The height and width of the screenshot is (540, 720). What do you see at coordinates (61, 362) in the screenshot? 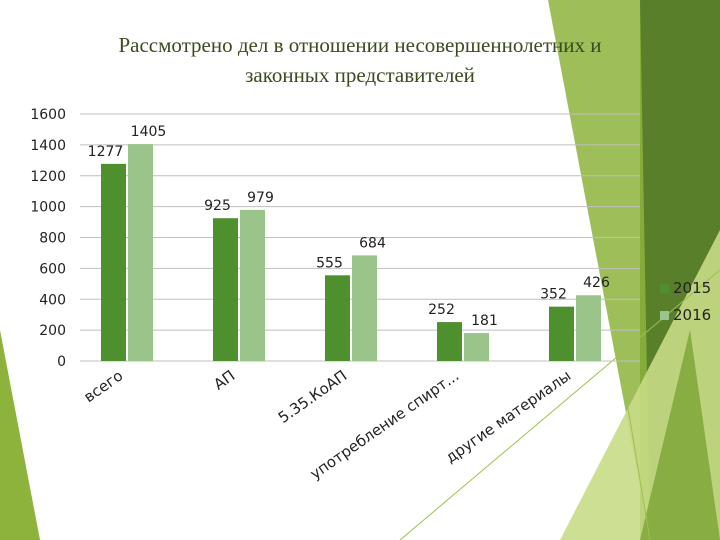
I see `y-tick-label: 0` at bounding box center [61, 362].